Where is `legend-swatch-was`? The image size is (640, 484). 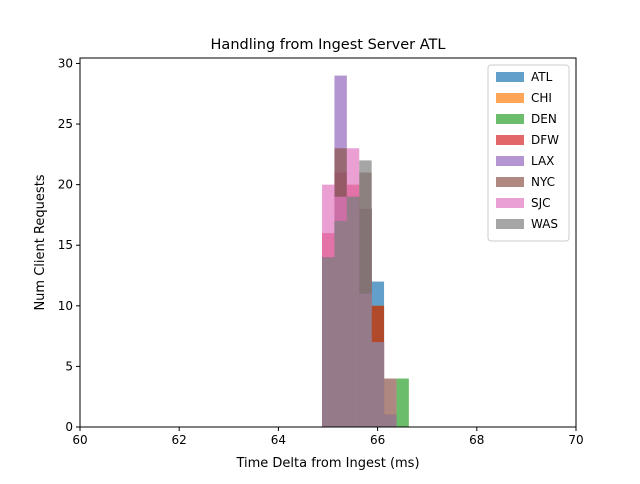
legend-swatch-was is located at coordinates (510, 224).